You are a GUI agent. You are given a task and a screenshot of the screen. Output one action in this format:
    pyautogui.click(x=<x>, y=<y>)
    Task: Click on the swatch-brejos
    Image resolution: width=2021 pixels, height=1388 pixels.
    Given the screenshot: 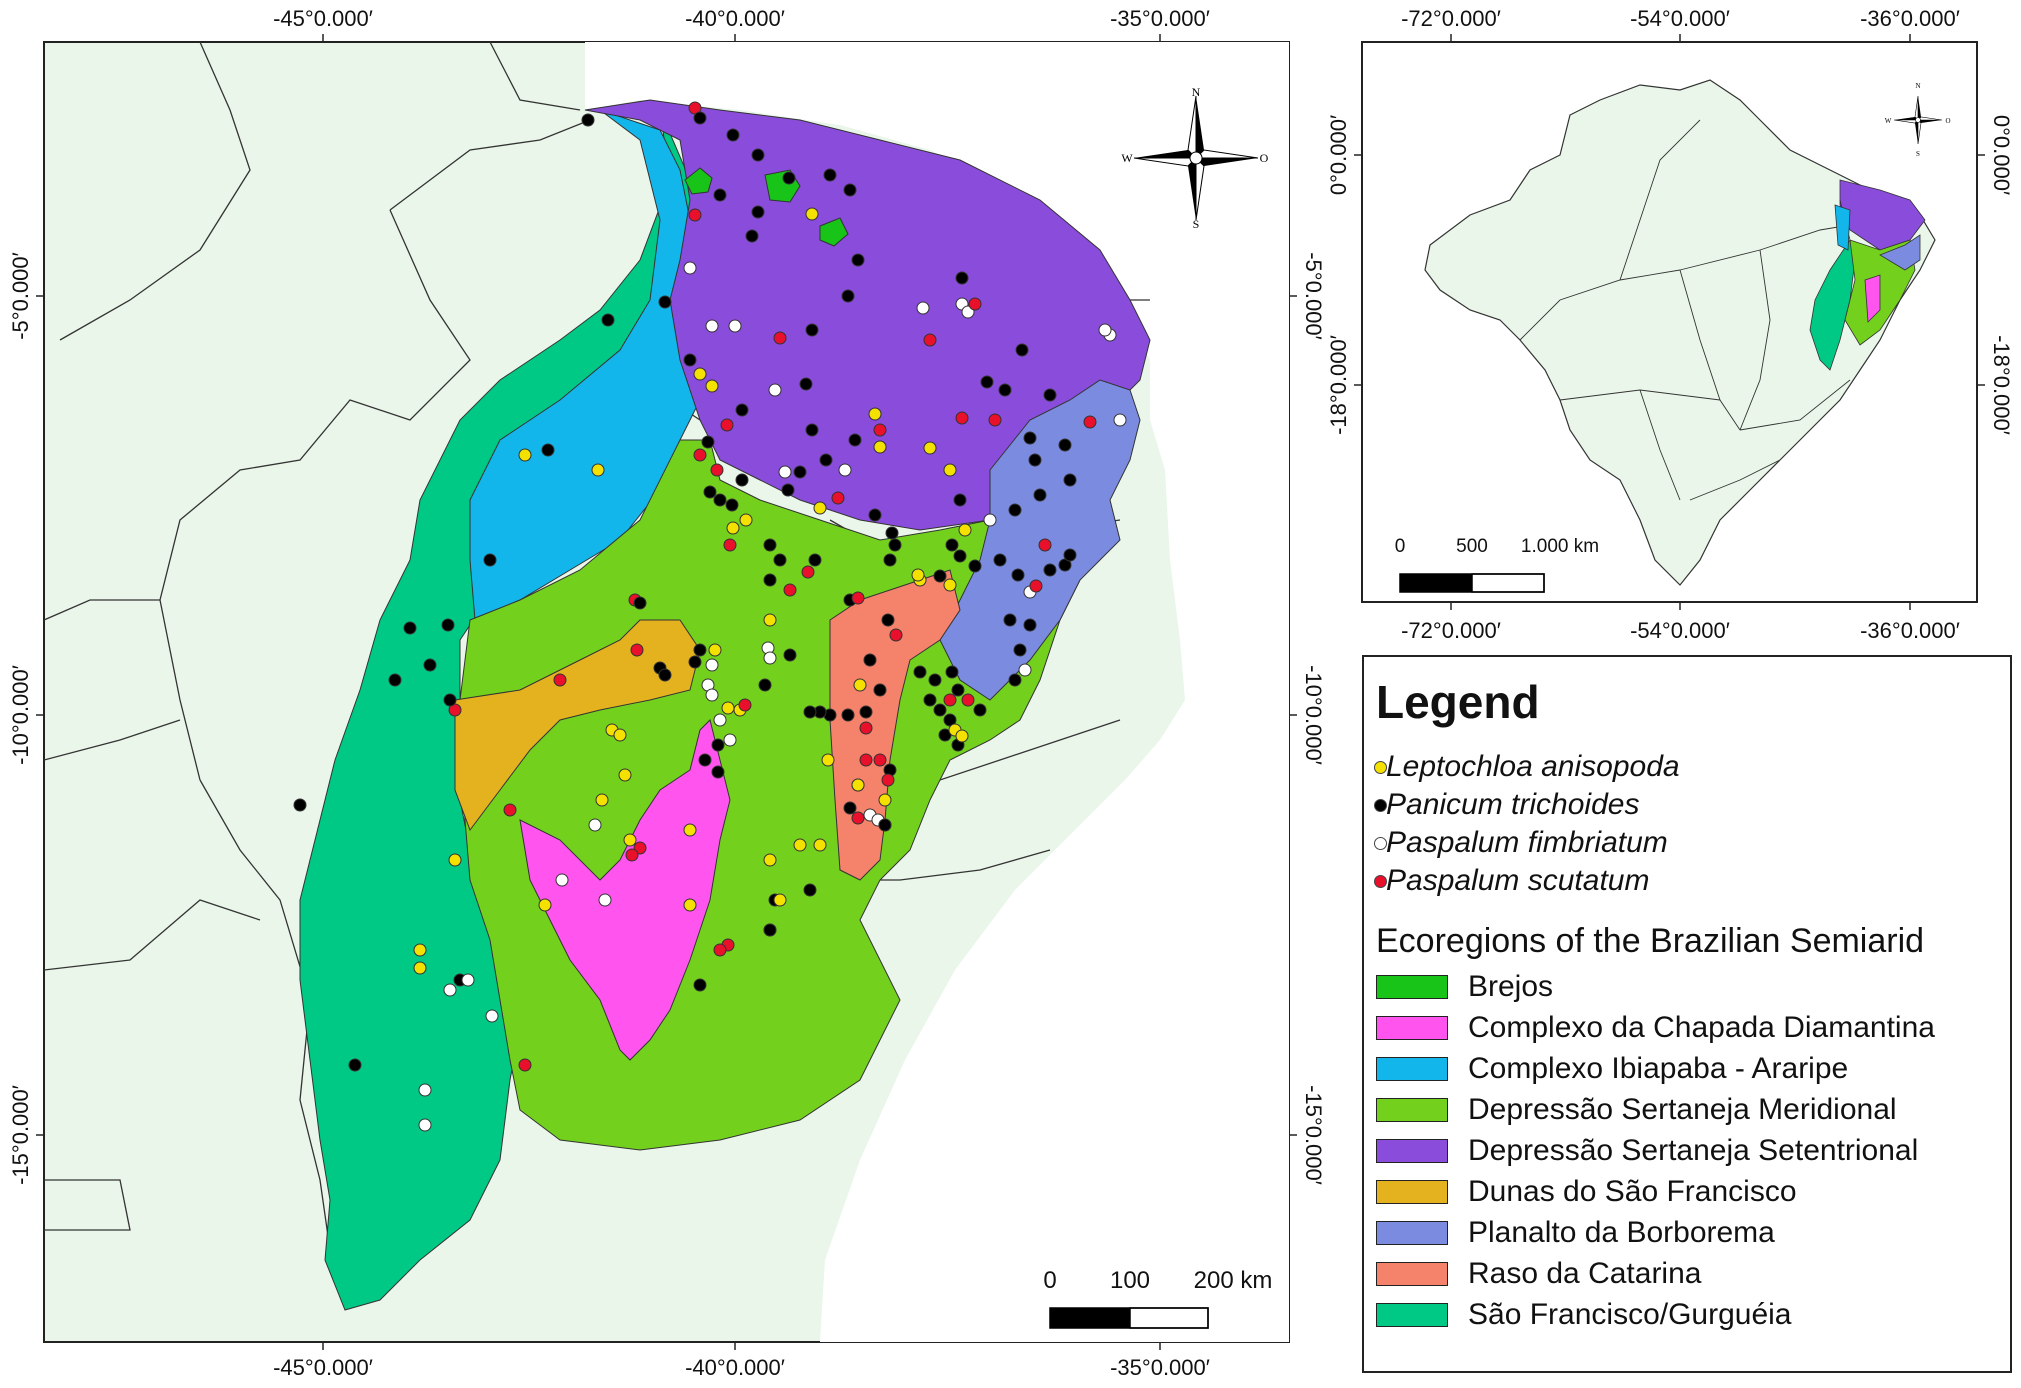 What is the action you would take?
    pyautogui.click(x=1412, y=987)
    